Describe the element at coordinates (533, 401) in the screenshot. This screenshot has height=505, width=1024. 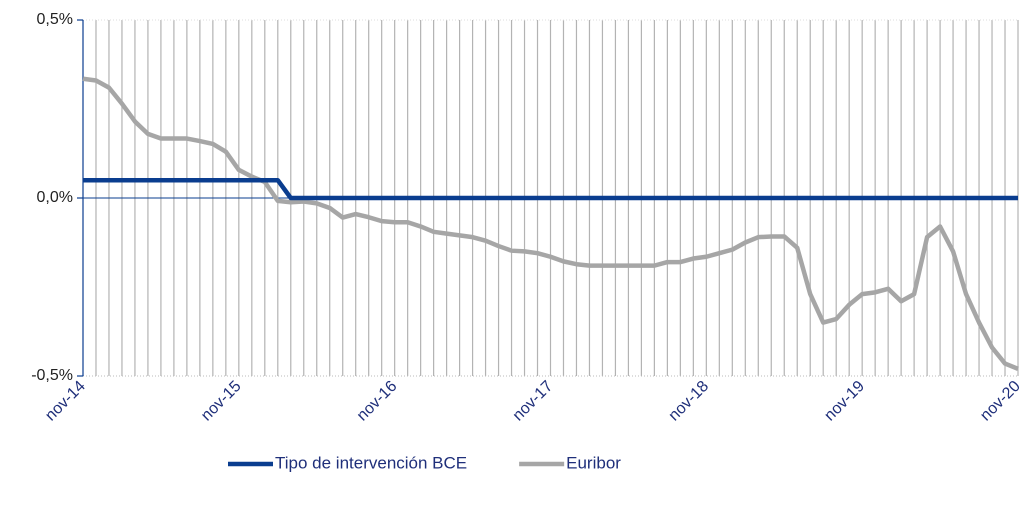
I see `x-tick-label: nov-17` at that location.